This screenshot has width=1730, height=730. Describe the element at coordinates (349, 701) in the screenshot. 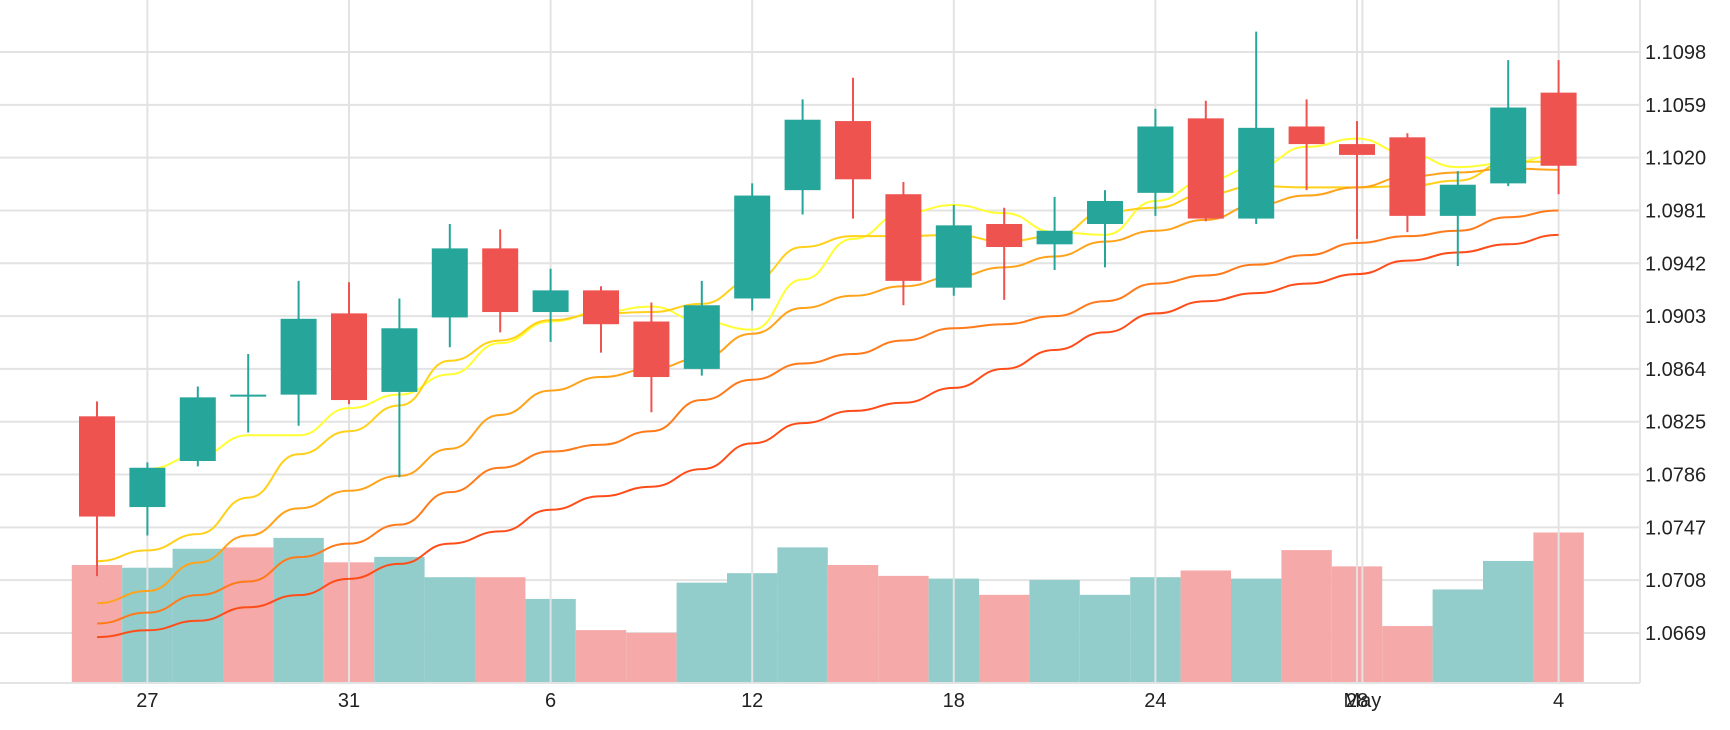

I see `x-tick-label: 31` at that location.